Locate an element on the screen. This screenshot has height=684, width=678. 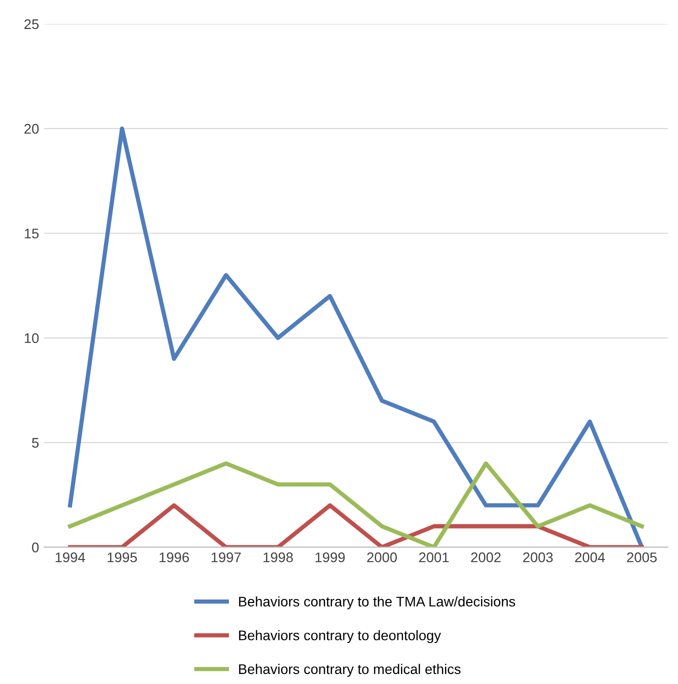
y-tick-label: 10 is located at coordinates (31, 338).